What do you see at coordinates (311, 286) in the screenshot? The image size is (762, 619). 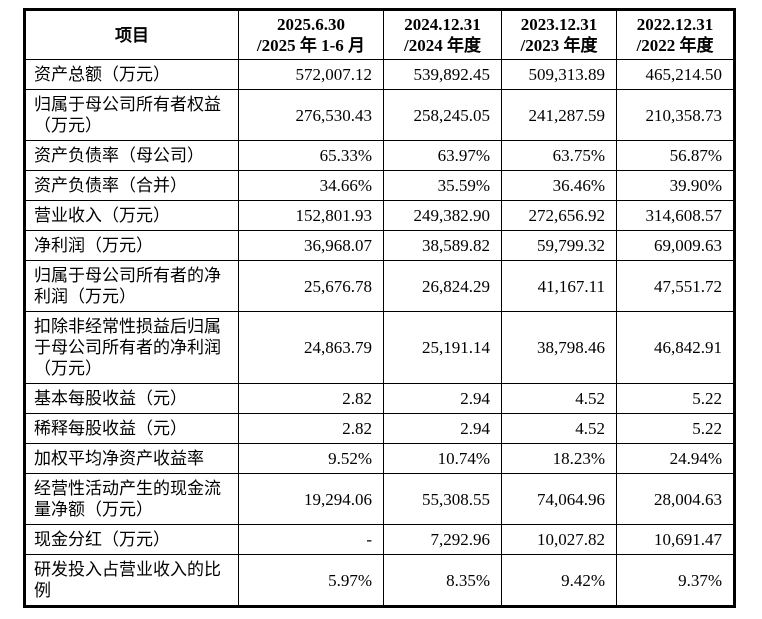 I see `cell-value: 25,676.78` at bounding box center [311, 286].